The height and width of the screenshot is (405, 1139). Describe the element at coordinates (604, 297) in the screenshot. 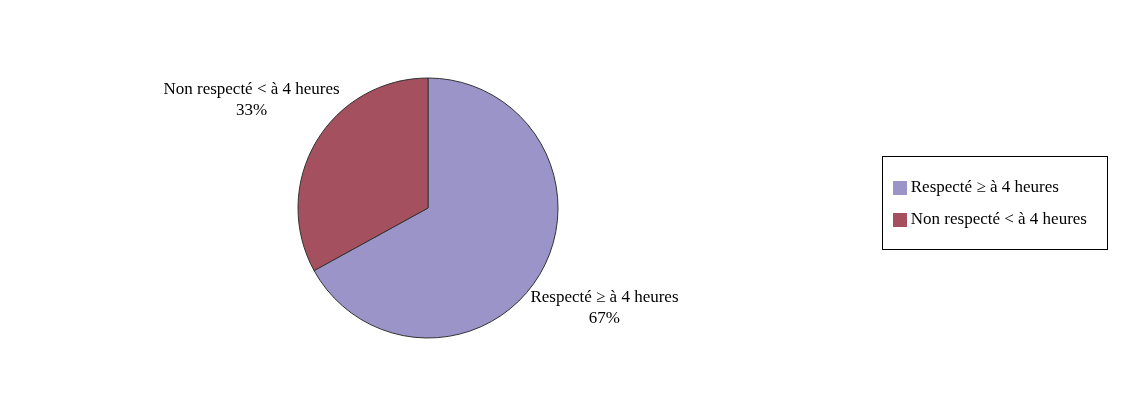

I see `slice-label: Respecté ≥ à 4 heures` at that location.